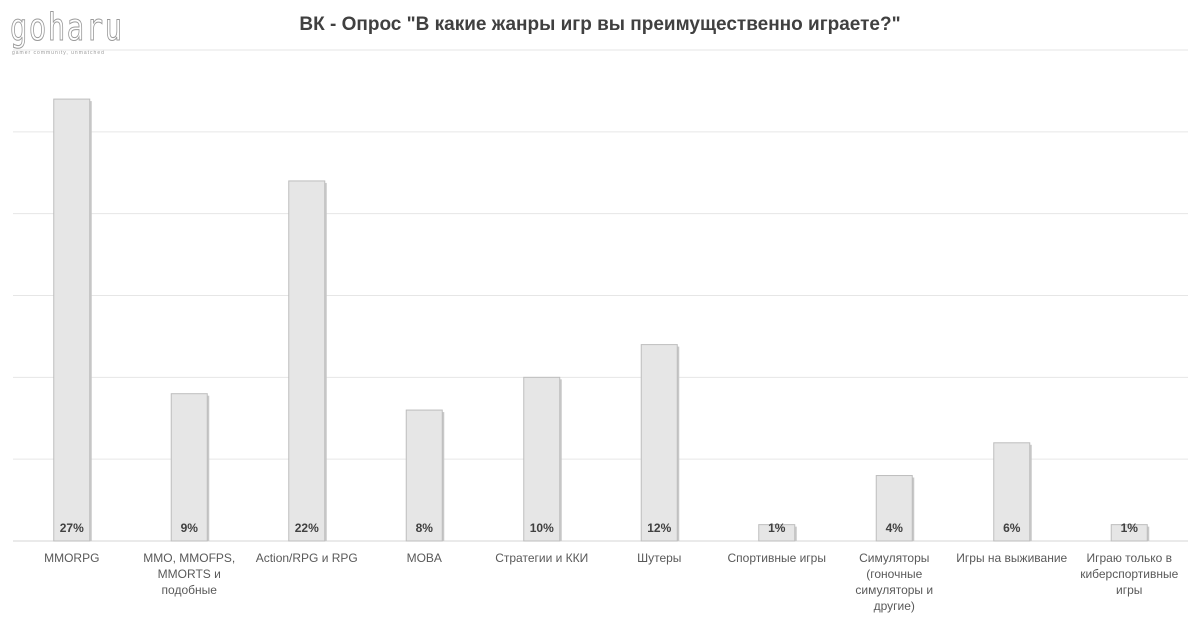 The width and height of the screenshot is (1200, 621). What do you see at coordinates (599, 528) in the screenshot?
I see `data-labels: 27% 9% 22% 8% 10% 12% 1% 4% 6% 1%` at bounding box center [599, 528].